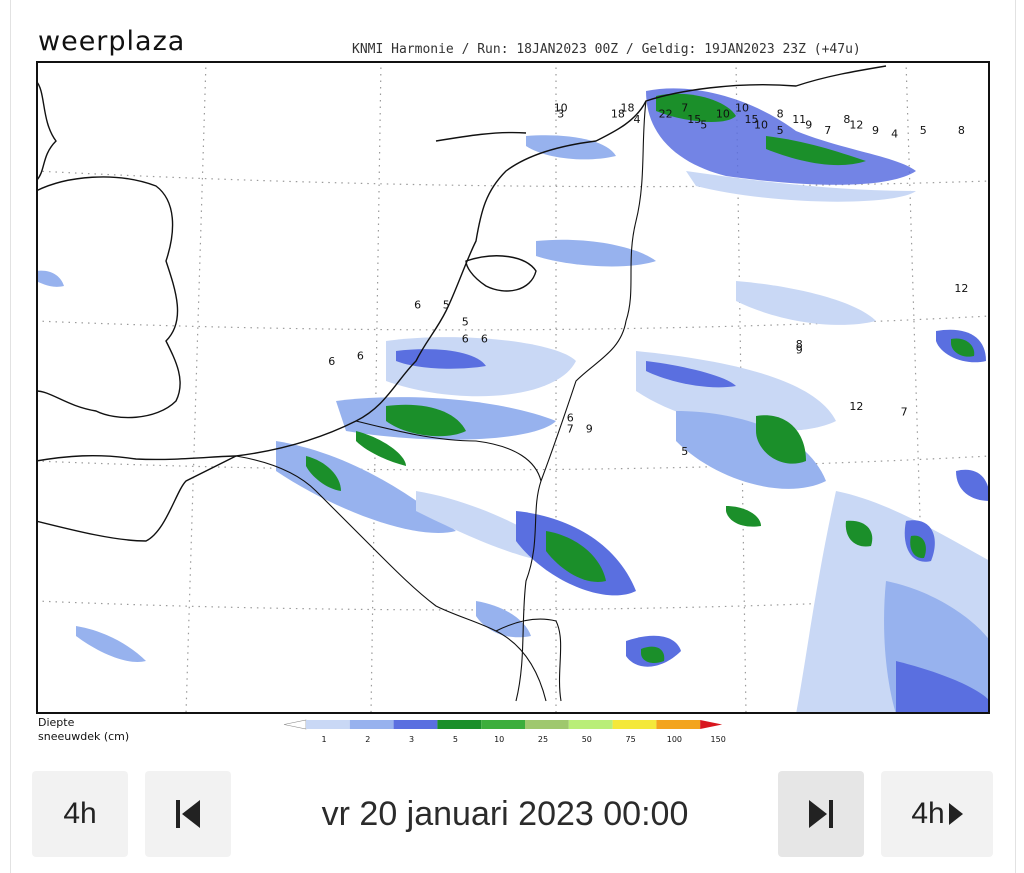 Image resolution: width=1024 pixels, height=873 pixels. I want to click on legend-tick-label: 1, so click(323, 739).